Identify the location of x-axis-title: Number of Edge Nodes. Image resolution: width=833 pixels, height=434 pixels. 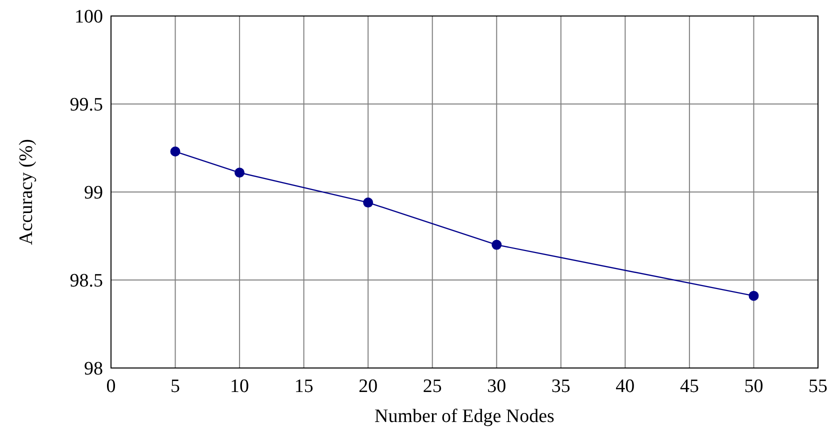
(464, 416).